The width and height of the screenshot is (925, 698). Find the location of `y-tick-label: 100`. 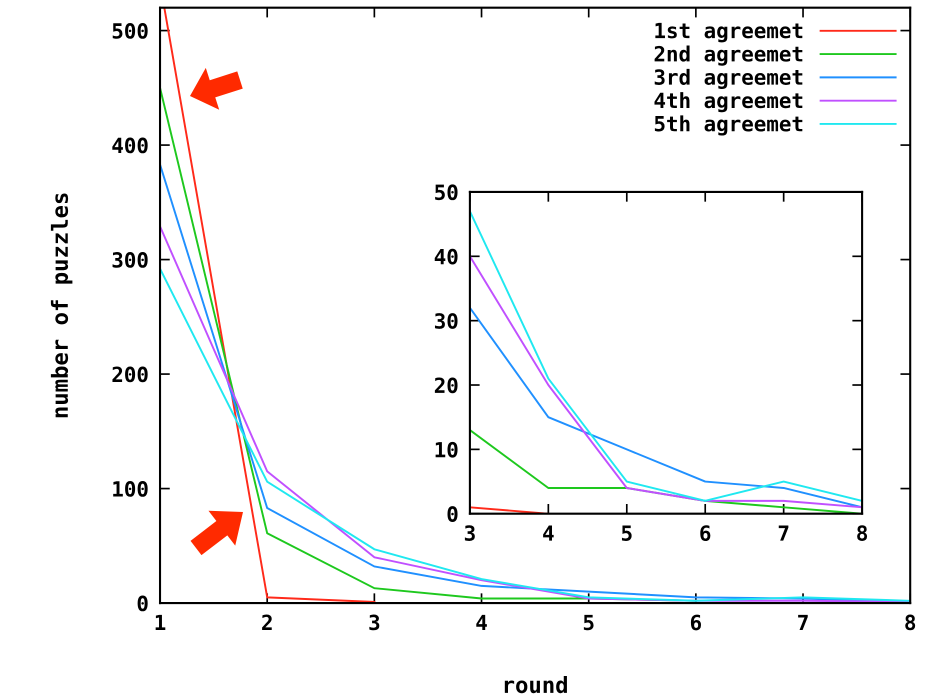

y-tick-label: 100 is located at coordinates (130, 489).